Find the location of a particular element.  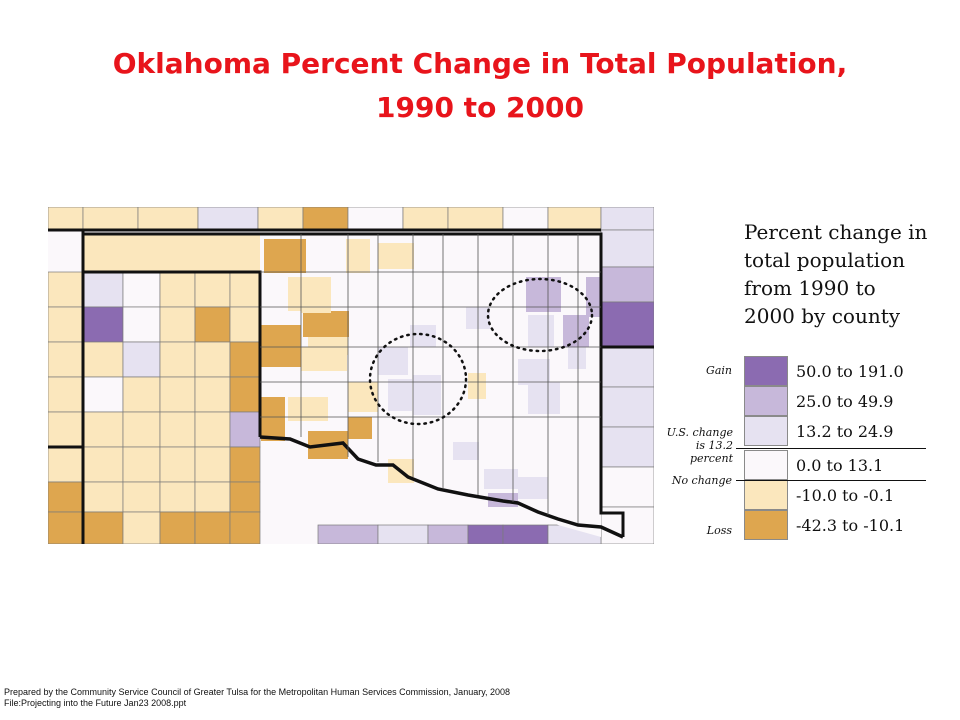

arkansas-border is located at coordinates (626, 373).